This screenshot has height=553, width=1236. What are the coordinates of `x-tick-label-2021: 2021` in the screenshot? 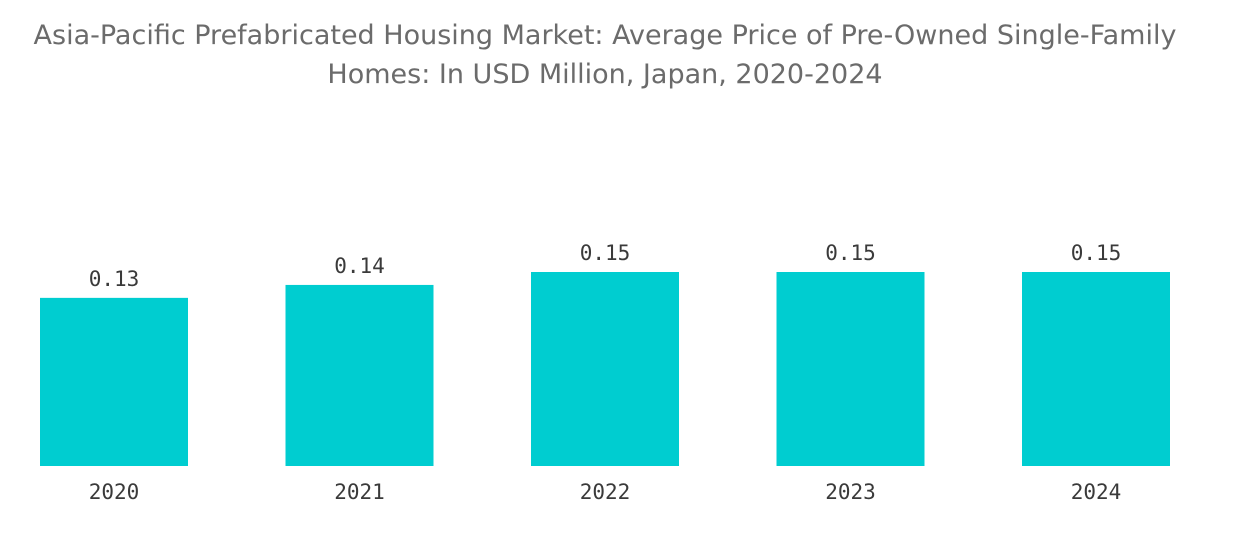 It's located at (359, 492).